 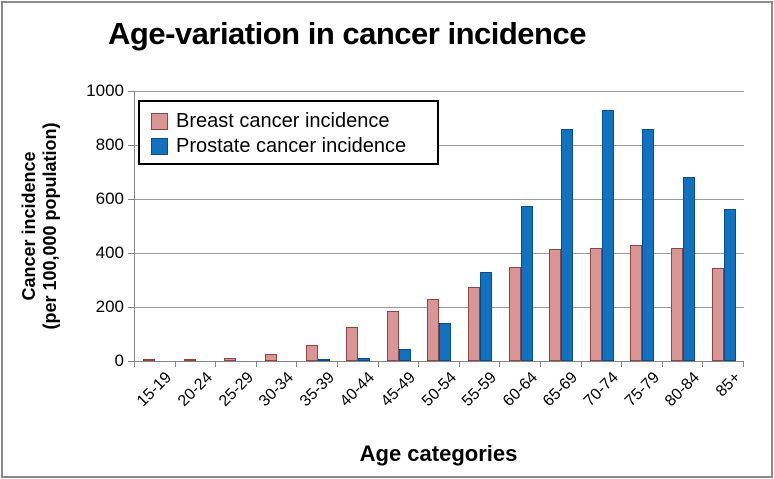 What do you see at coordinates (109, 306) in the screenshot?
I see `y-tick-label-200: 200` at bounding box center [109, 306].